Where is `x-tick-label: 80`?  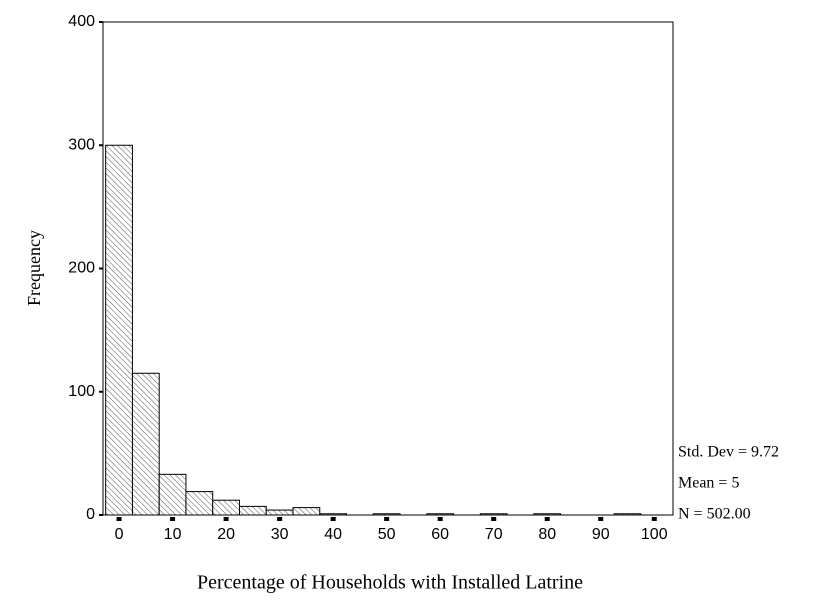
x-tick-label: 80 is located at coordinates (547, 534).